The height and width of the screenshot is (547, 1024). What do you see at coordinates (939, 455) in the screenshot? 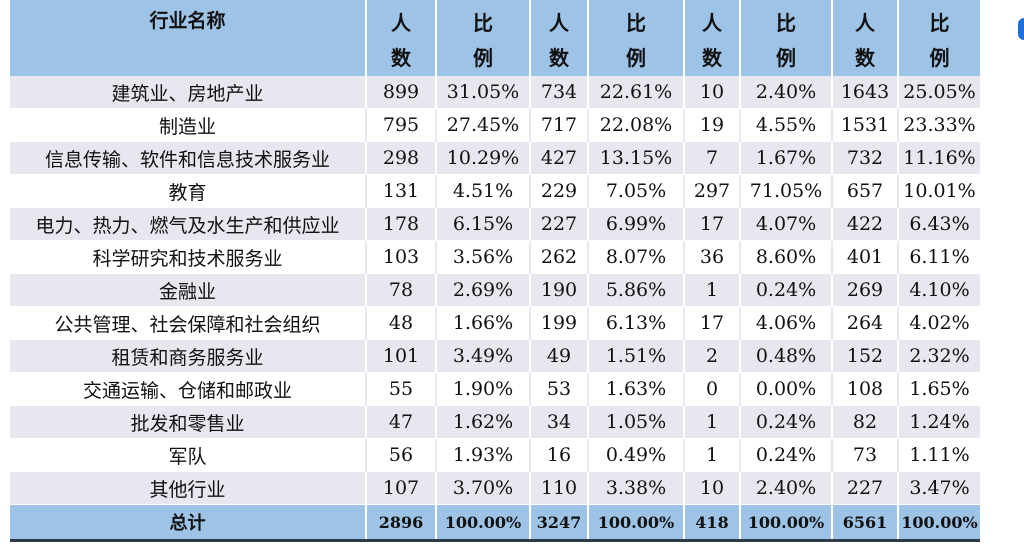
I see `ratio-cell: 1.11%` at bounding box center [939, 455].